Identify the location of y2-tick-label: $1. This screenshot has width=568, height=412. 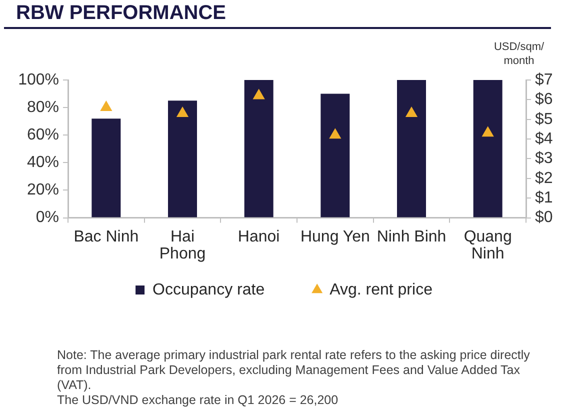
(544, 198).